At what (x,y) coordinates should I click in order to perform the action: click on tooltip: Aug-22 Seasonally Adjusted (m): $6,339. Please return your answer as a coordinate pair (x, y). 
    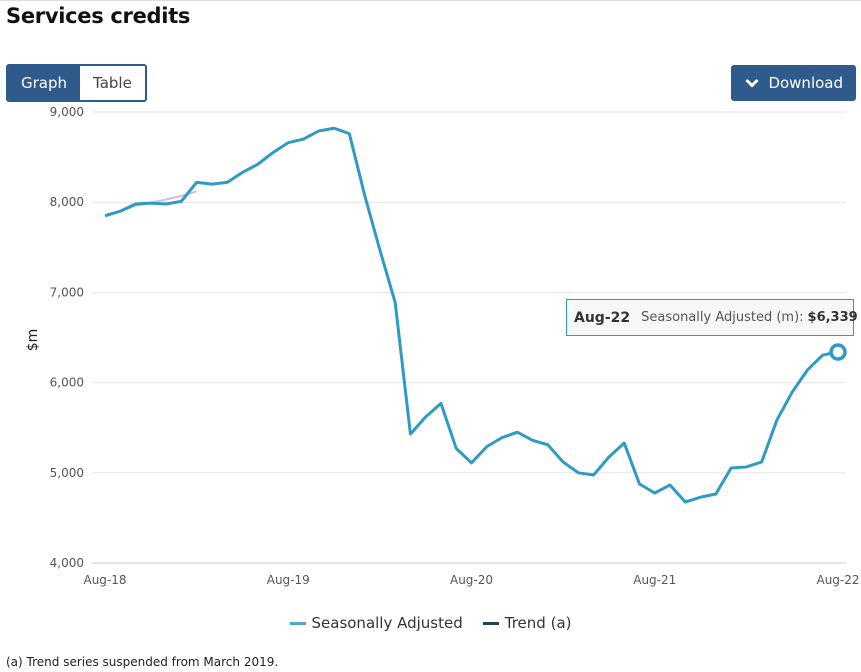
    Looking at the image, I should click on (712, 317).